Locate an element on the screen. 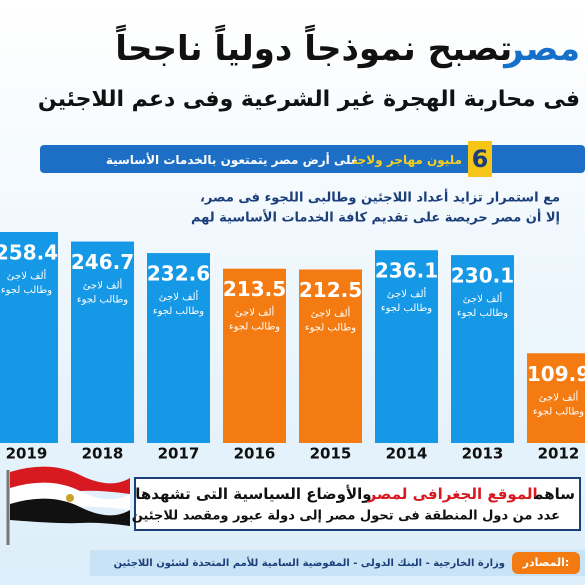  x-tick-label: 2018 is located at coordinates (103, 454).